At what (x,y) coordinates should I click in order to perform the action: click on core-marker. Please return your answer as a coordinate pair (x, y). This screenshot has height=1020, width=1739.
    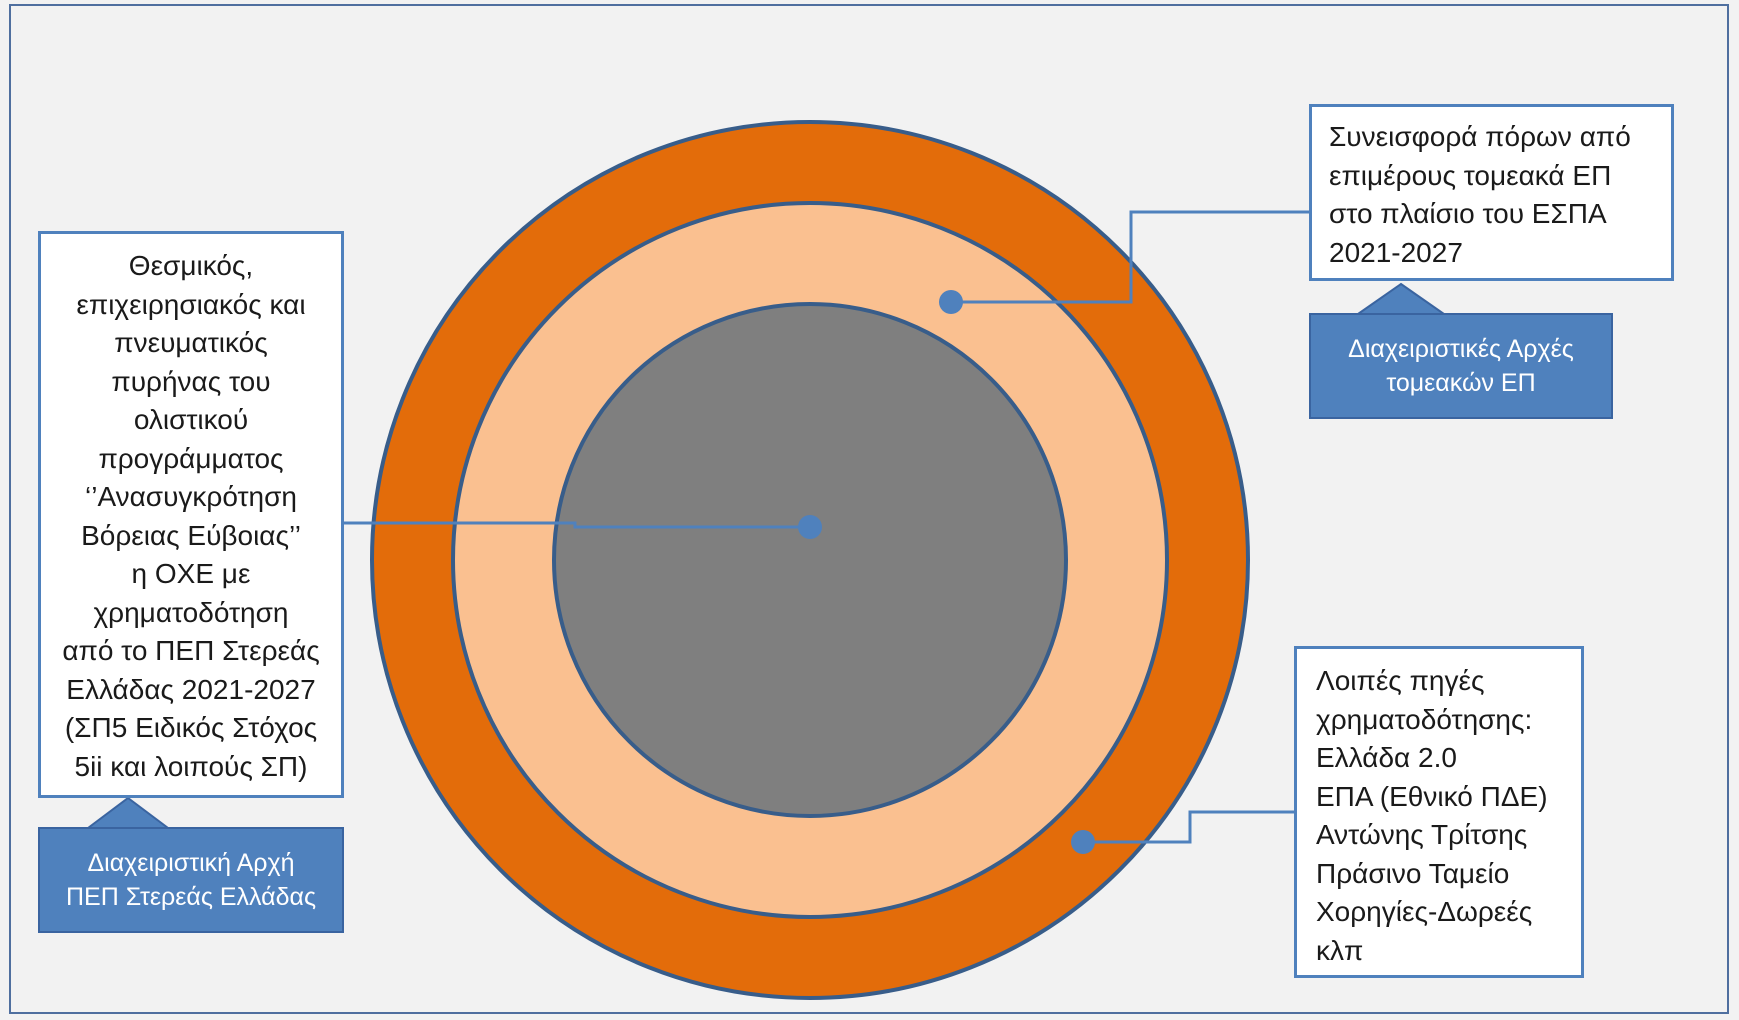
    Looking at the image, I should click on (810, 527).